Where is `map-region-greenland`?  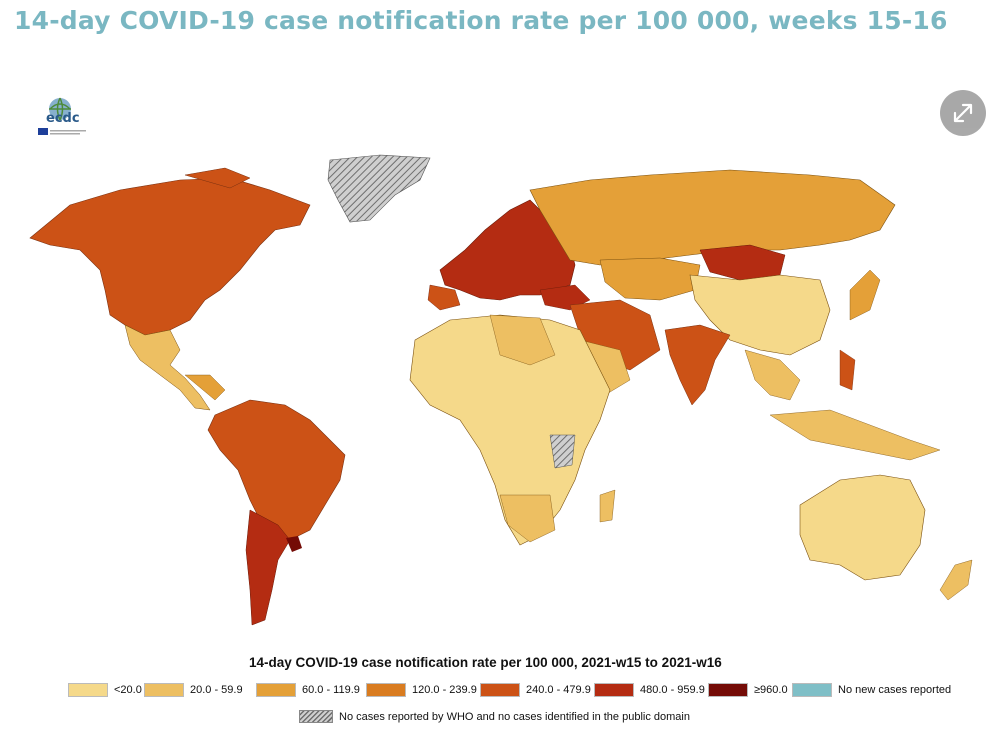 map-region-greenland is located at coordinates (379, 188).